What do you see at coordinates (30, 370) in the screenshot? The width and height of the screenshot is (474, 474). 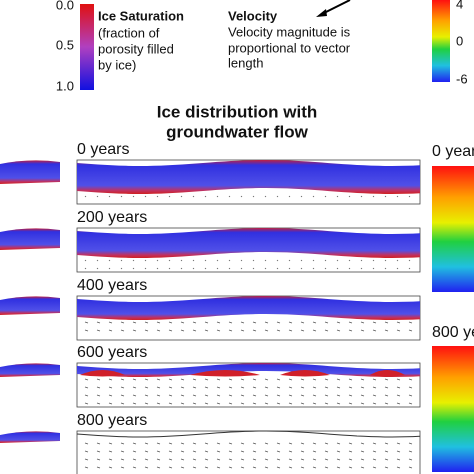 I see `left-panel` at bounding box center [30, 370].